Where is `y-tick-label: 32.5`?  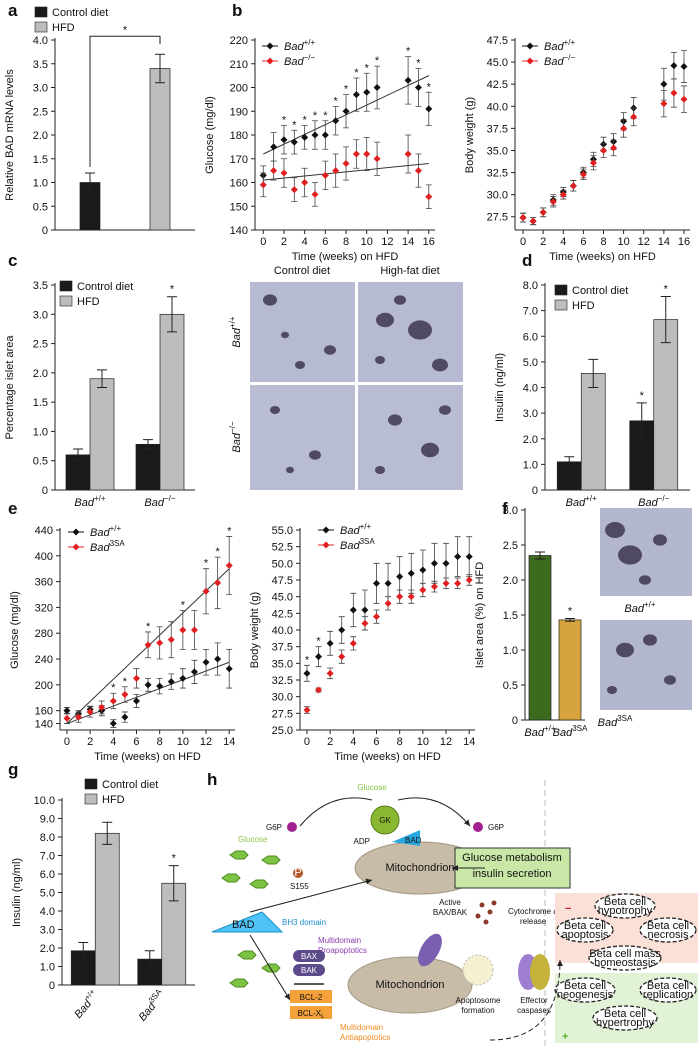 y-tick-label: 32.5 is located at coordinates (497, 174).